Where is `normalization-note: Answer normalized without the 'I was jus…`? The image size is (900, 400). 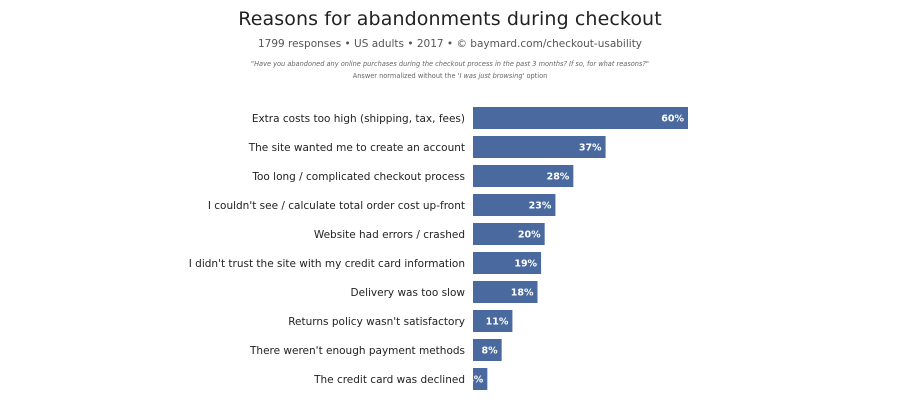
normalization-note: Answer normalized without the 'I was jus… is located at coordinates (450, 76).